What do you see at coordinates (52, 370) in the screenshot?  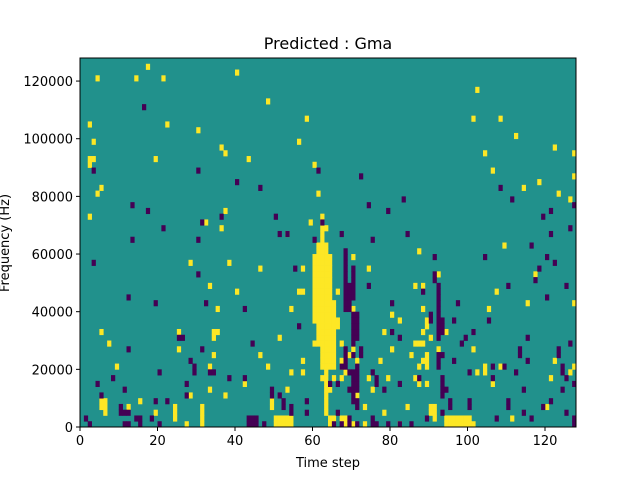 I see `y-tick-label: 20000` at bounding box center [52, 370].